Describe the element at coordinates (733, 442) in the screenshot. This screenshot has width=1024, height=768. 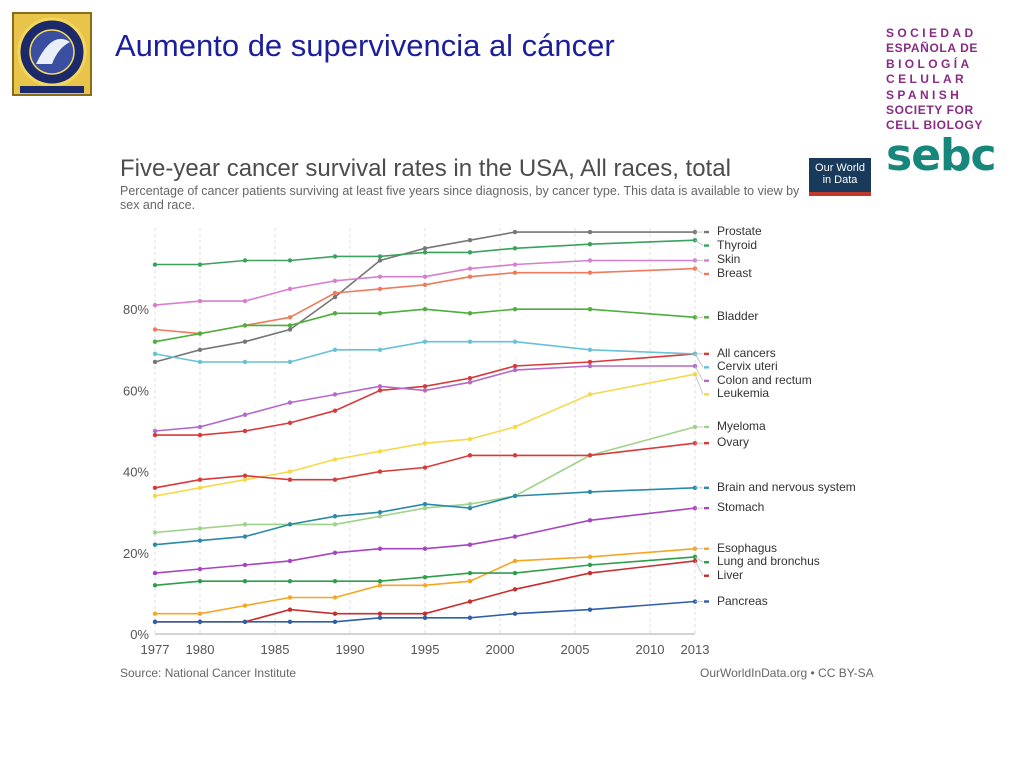
I see `legend-label: Ovary` at that location.